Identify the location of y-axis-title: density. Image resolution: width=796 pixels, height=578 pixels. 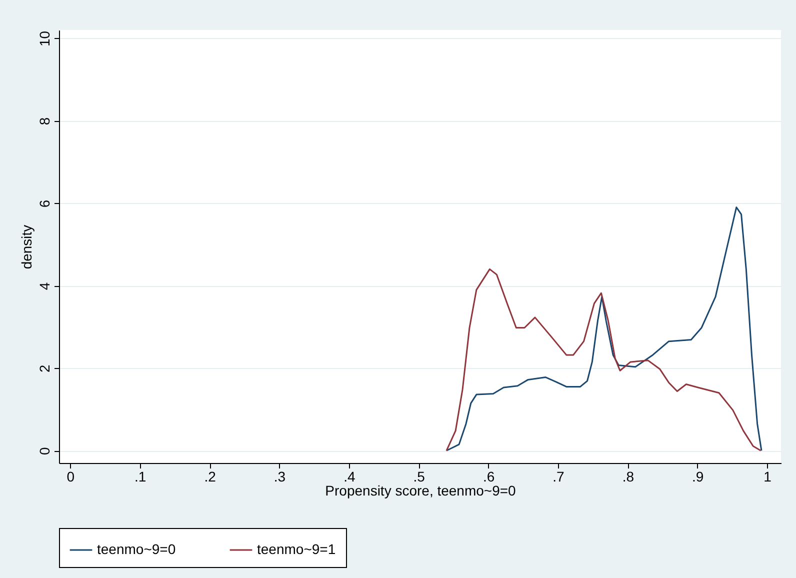
(26, 247).